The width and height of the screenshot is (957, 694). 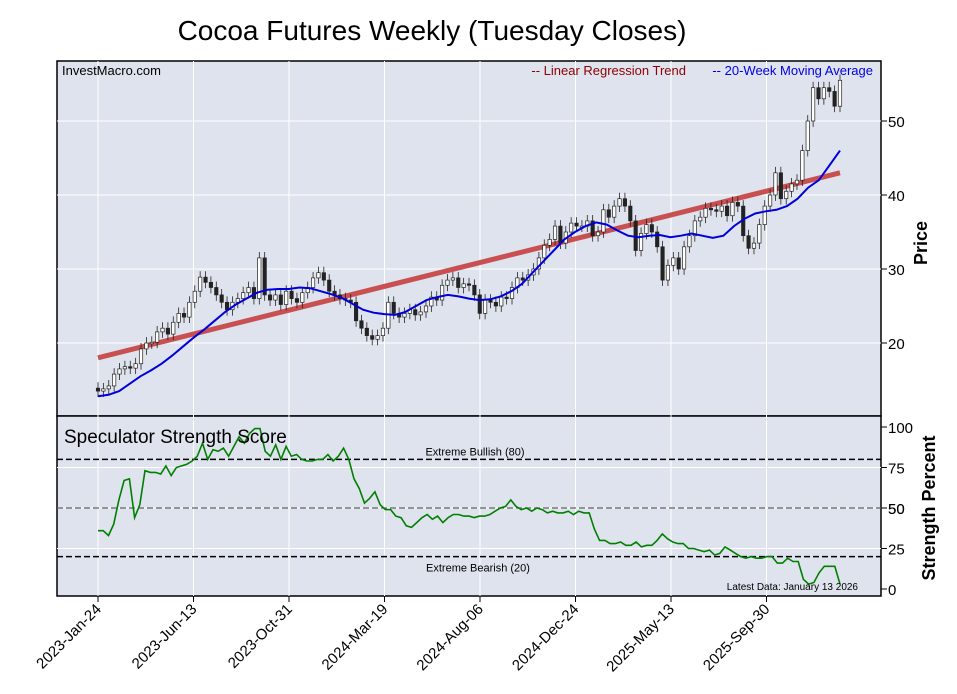 What do you see at coordinates (896, 550) in the screenshot?
I see `strength-tick-label: 25` at bounding box center [896, 550].